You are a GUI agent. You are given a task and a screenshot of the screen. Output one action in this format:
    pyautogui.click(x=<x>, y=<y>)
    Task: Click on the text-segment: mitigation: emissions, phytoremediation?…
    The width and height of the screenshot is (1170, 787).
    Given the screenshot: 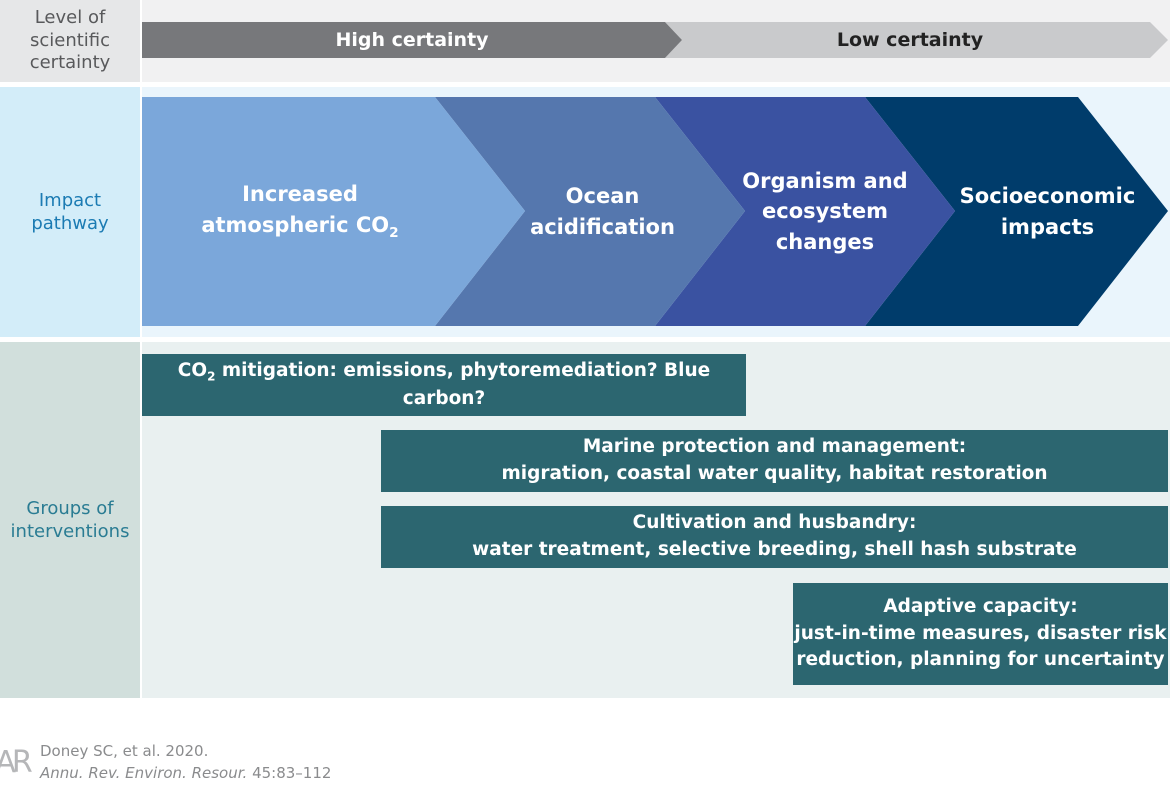 What is the action you would take?
    pyautogui.click(x=463, y=384)
    